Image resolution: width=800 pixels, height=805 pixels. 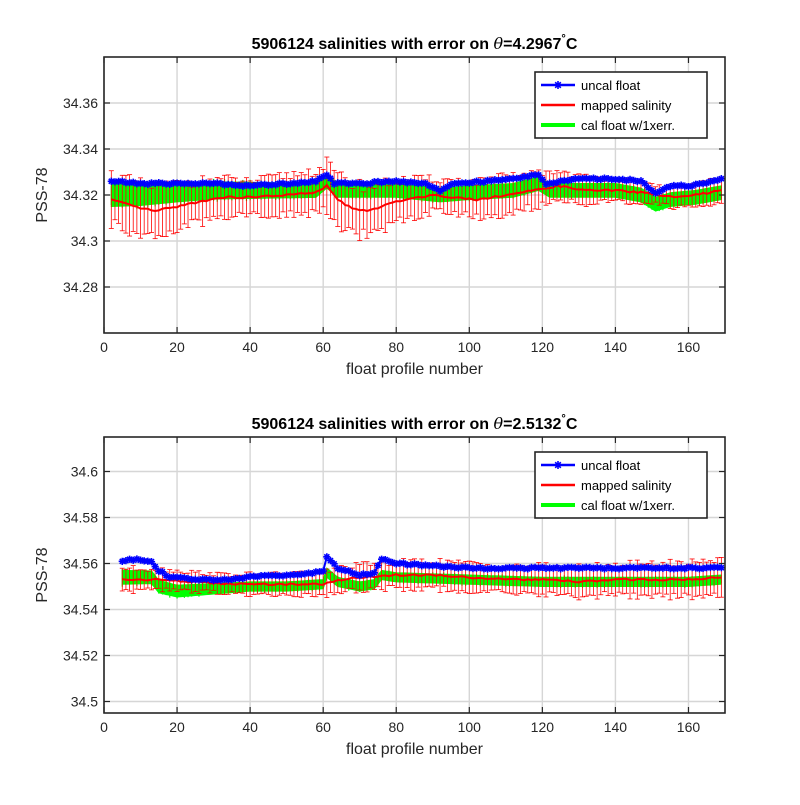 What do you see at coordinates (396, 727) in the screenshot?
I see `x-tick-label: 80` at bounding box center [396, 727].